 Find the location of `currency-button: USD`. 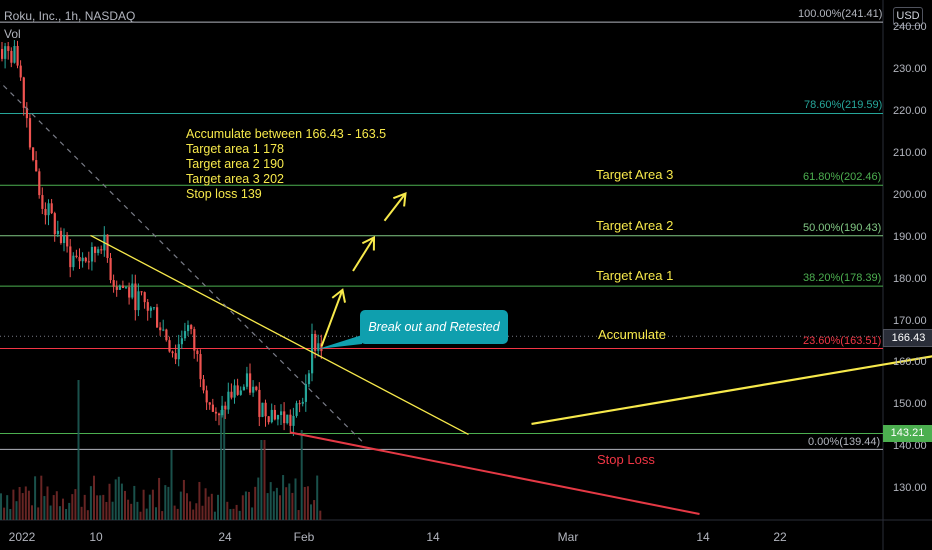

currency-button: USD is located at coordinates (908, 16).